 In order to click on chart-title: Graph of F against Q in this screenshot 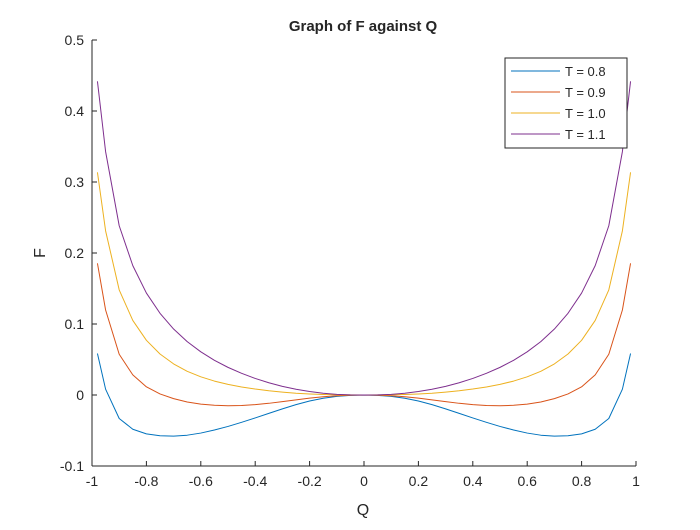, I will do `click(363, 26)`.